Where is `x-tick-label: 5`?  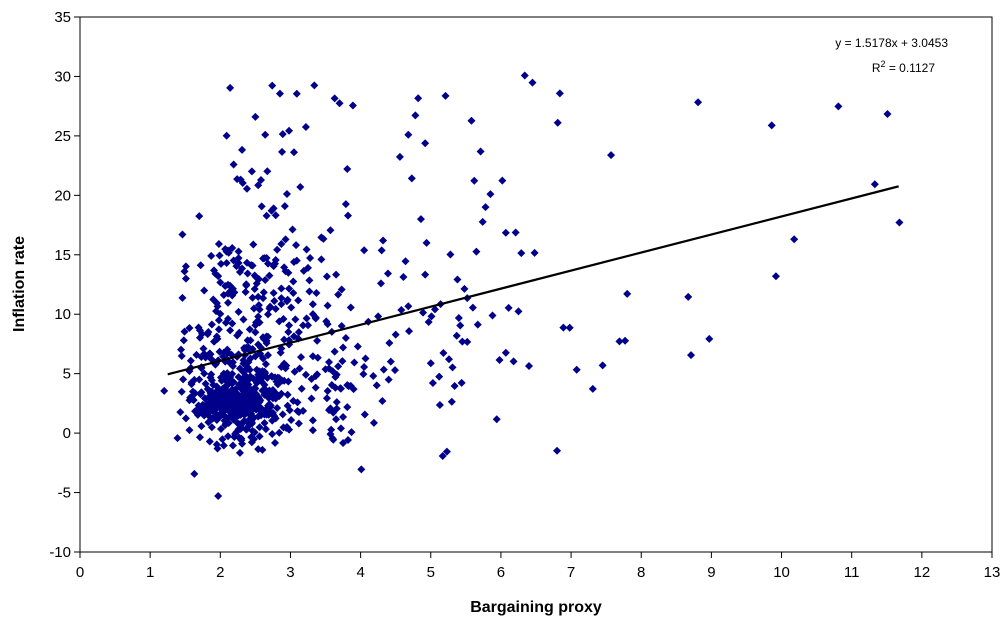 x-tick-label: 5 is located at coordinates (431, 572).